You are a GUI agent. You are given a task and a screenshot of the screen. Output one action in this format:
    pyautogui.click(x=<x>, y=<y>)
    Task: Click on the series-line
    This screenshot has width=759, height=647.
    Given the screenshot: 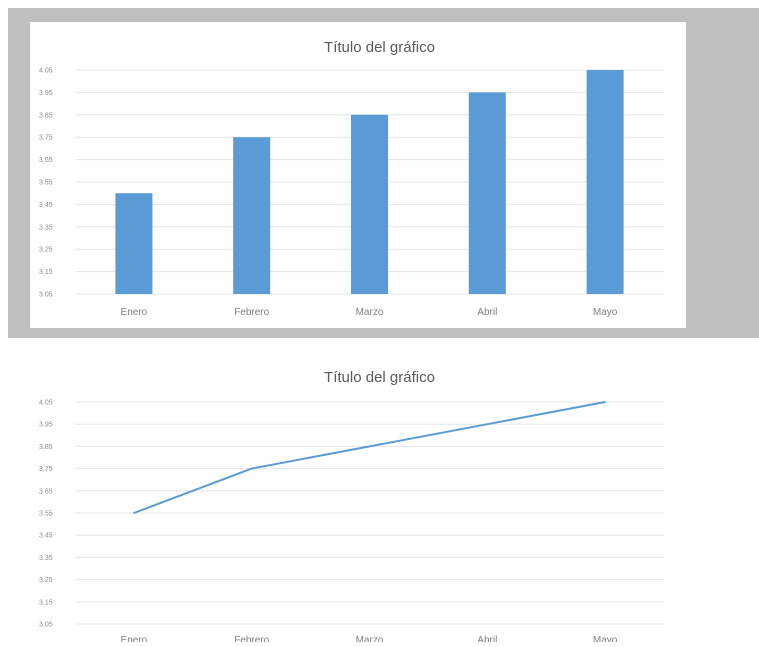 What is the action you would take?
    pyautogui.click(x=369, y=457)
    